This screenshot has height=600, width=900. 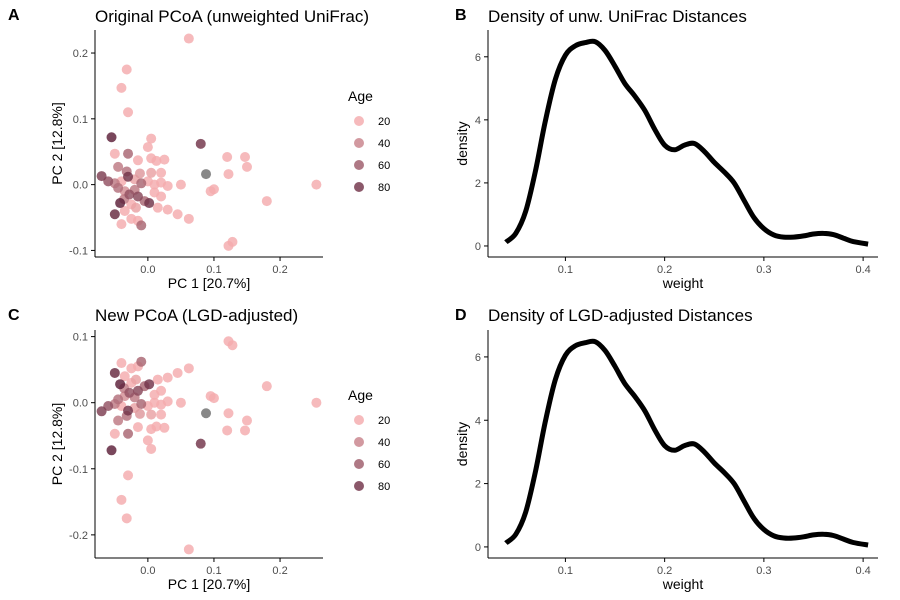 What do you see at coordinates (196, 315) in the screenshot?
I see `panel-title-c: New PCoA (LGD-adjusted)` at bounding box center [196, 315].